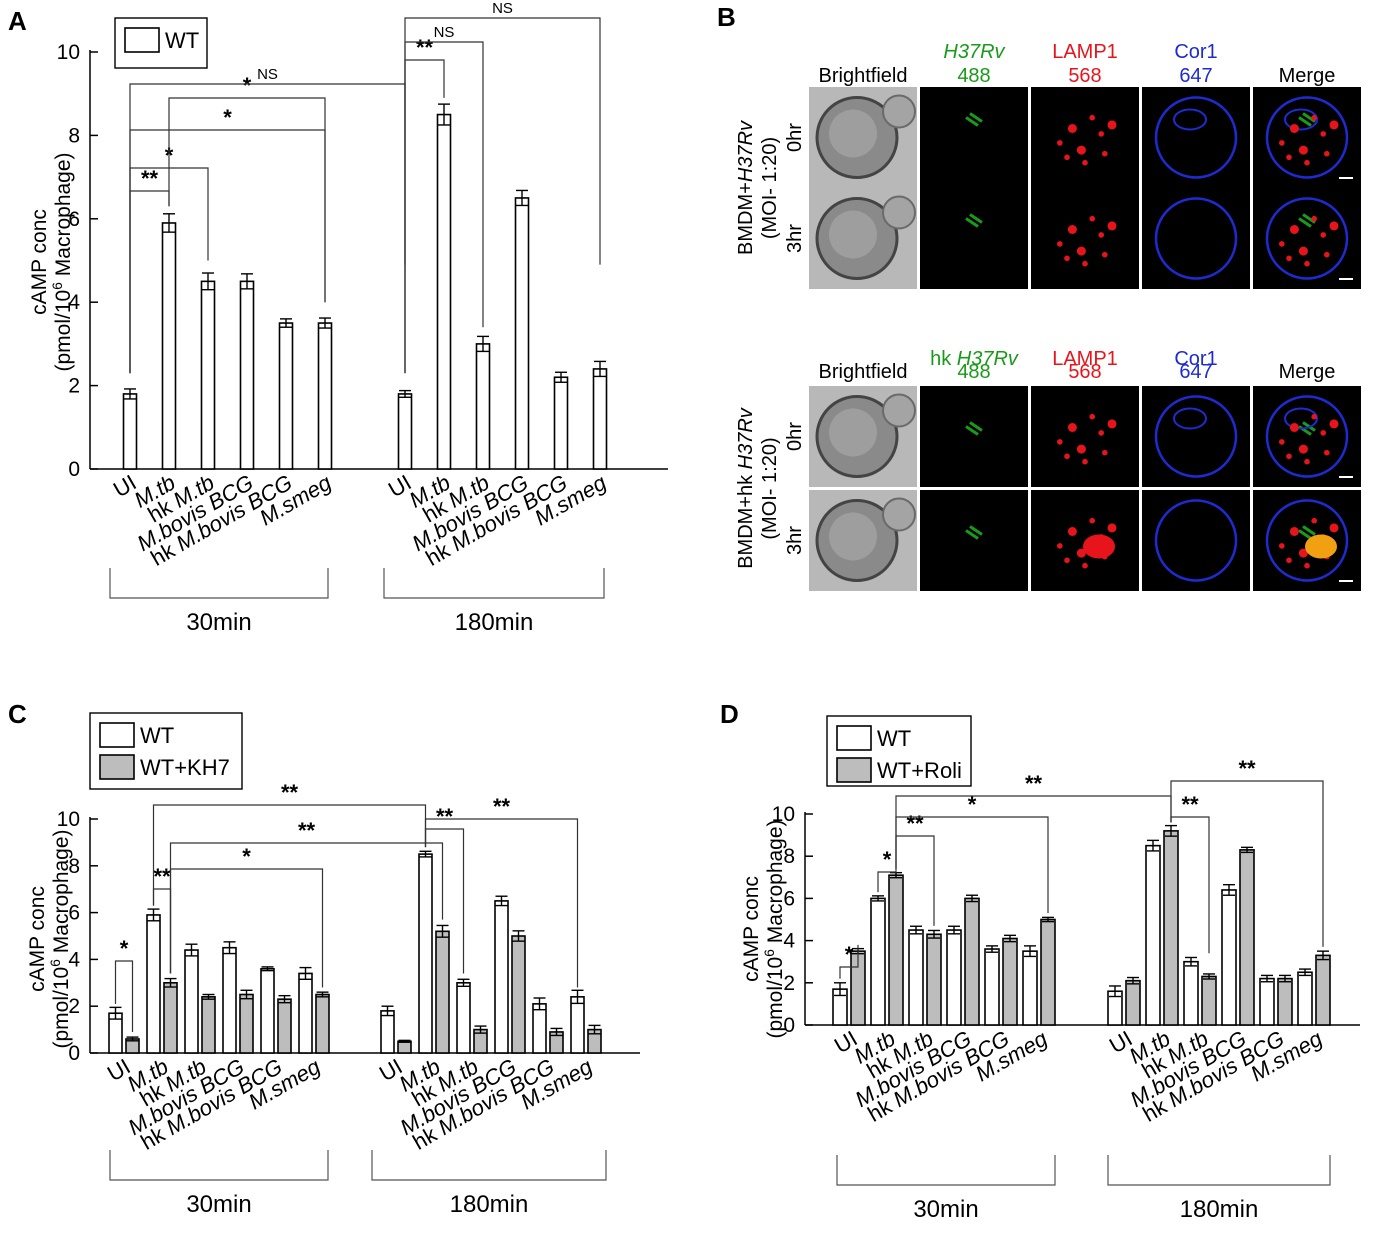 This screenshot has height=1237, width=1397. I want to click on coronin-inner, so click(1190, 119).